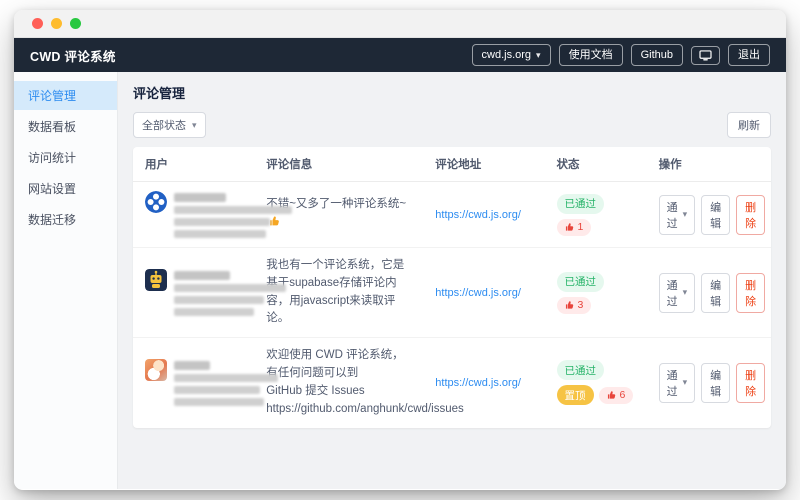 The height and width of the screenshot is (500, 800). What do you see at coordinates (574, 227) in the screenshot?
I see `likes-badge: 1` at bounding box center [574, 227].